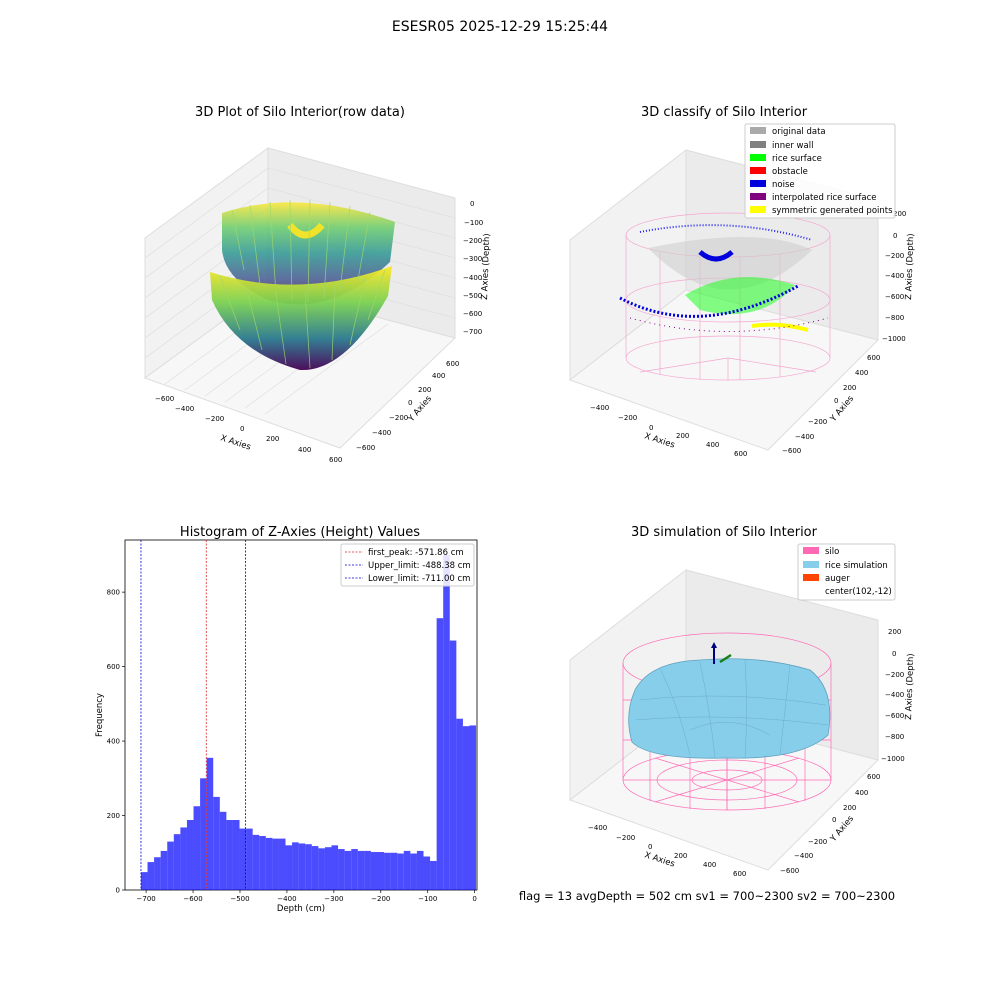  I want to click on classify-y-tick: −400, so click(804, 437).